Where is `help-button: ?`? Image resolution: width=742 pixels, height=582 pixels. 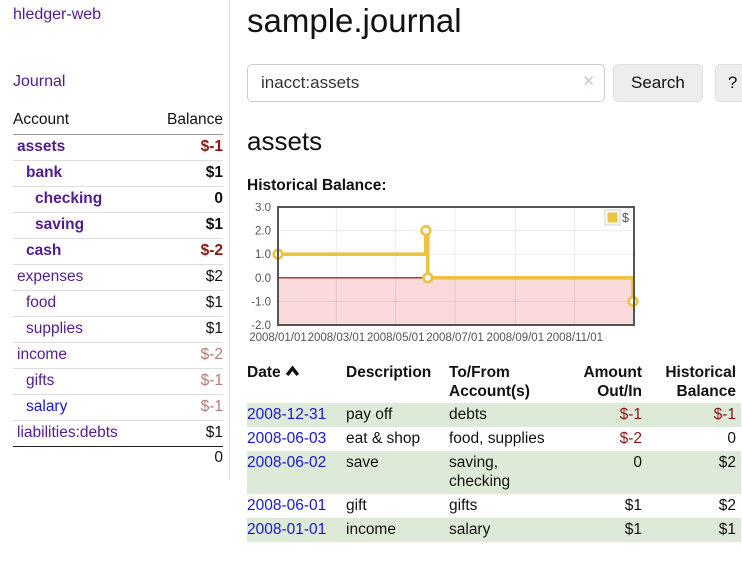 help-button: ? is located at coordinates (728, 83).